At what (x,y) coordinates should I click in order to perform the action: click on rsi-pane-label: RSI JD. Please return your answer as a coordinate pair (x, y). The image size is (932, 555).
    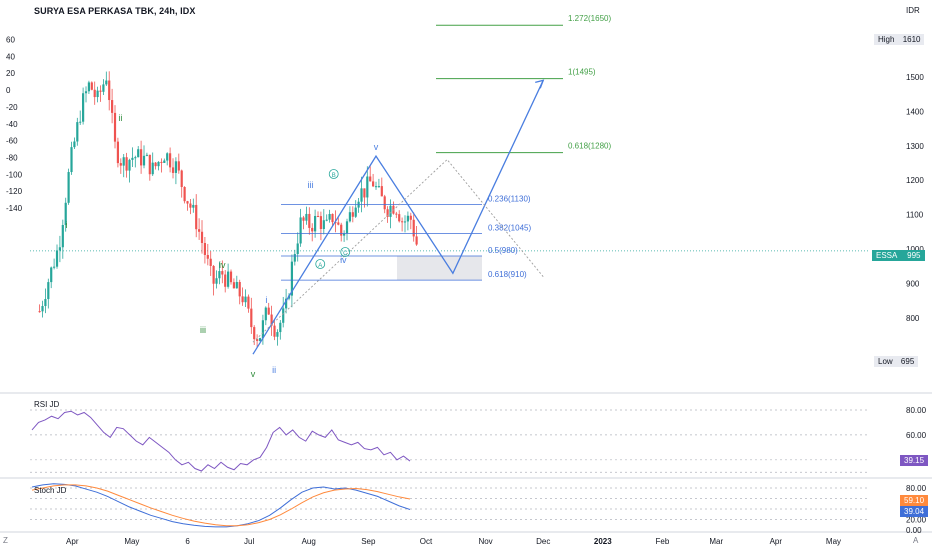
    Looking at the image, I should click on (47, 404).